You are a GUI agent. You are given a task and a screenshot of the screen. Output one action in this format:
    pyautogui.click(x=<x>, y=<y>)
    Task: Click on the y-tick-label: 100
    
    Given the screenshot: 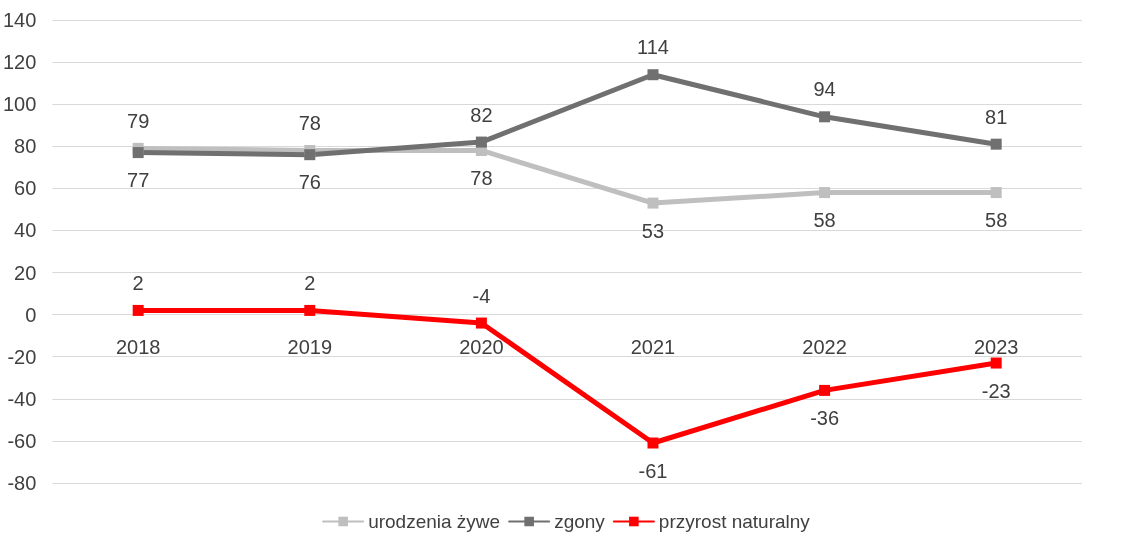 What is the action you would take?
    pyautogui.click(x=19, y=104)
    